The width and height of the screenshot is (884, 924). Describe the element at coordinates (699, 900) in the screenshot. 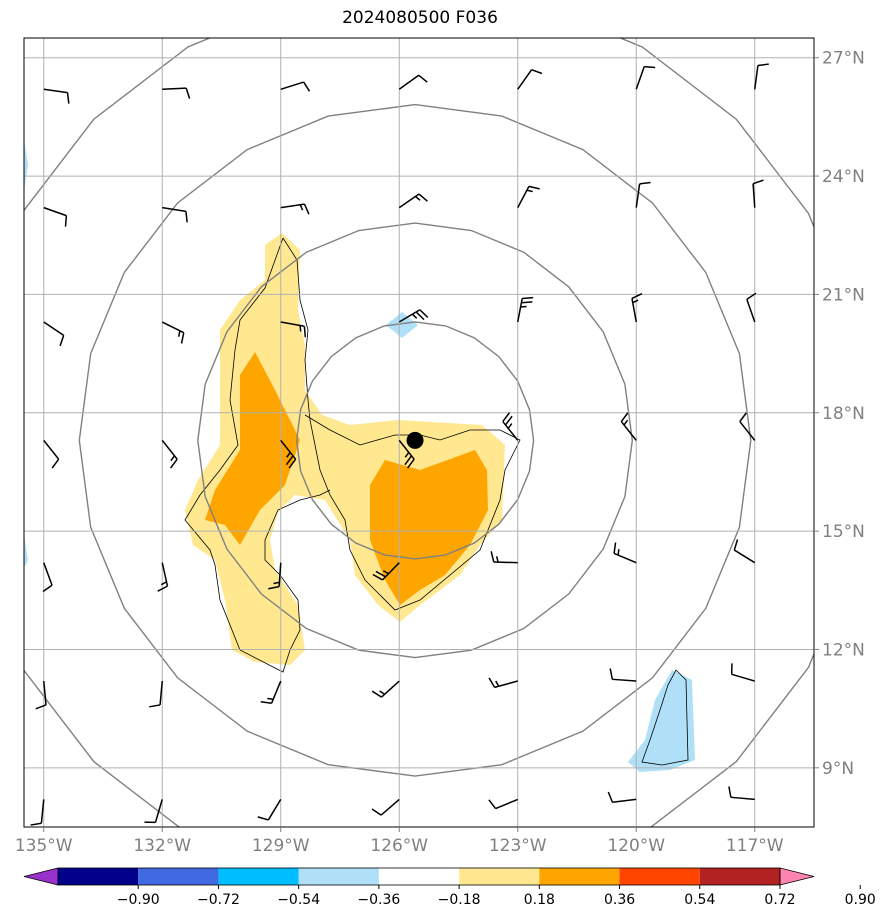

I see `colorbar-tick-label: 0.54` at that location.